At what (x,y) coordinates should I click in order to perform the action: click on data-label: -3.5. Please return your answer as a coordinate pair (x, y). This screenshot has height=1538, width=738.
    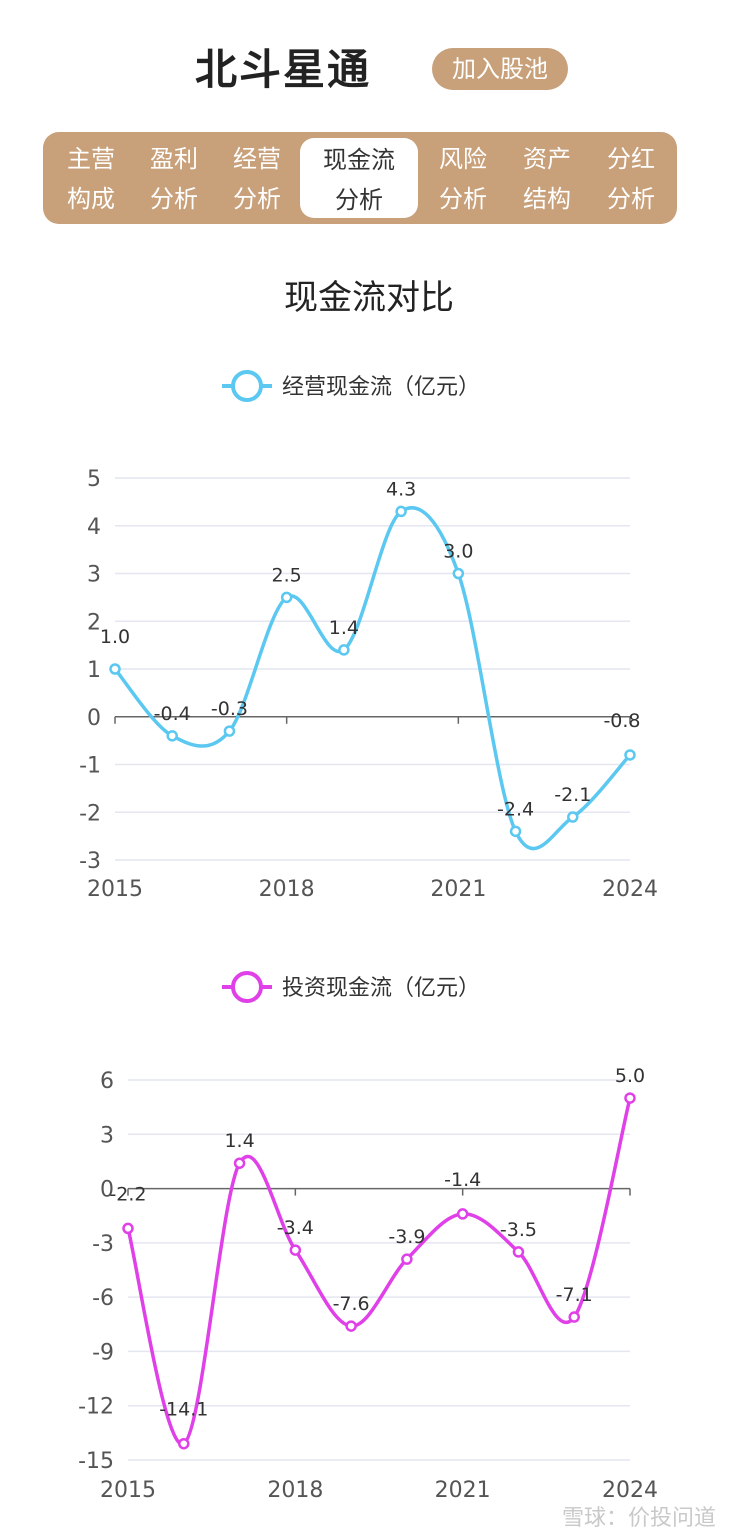
    Looking at the image, I should click on (518, 1230).